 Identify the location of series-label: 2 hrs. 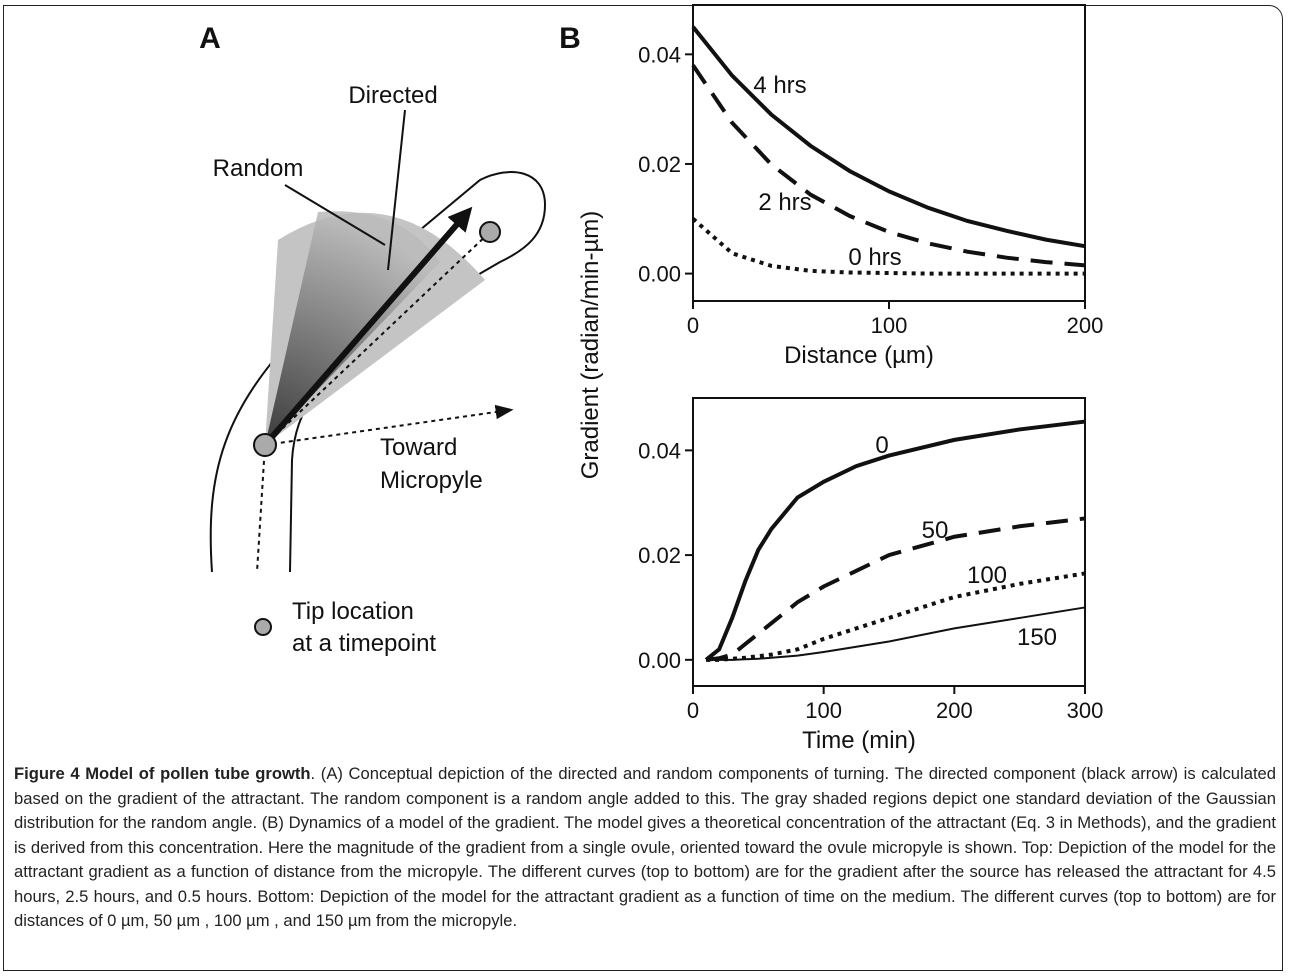
(784, 202).